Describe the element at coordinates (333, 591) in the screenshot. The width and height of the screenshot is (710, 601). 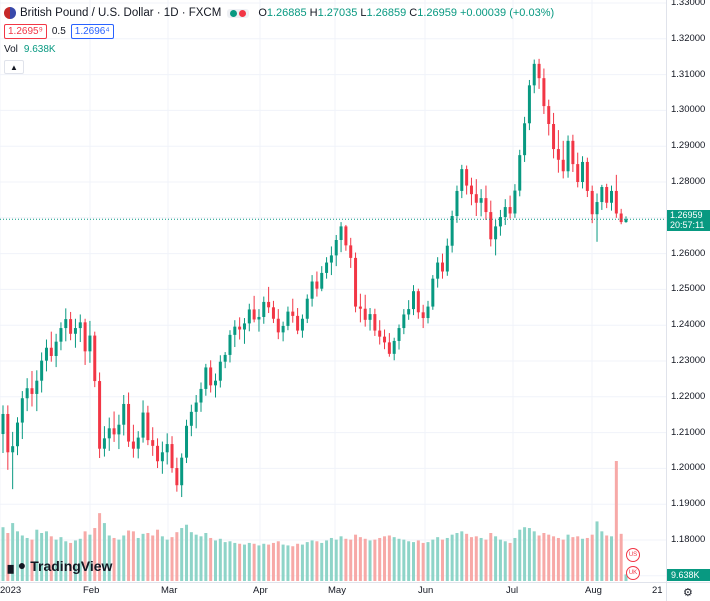
I see `time-axis: 2023 Feb Mar Apr May Jun Jul Aug 21` at that location.